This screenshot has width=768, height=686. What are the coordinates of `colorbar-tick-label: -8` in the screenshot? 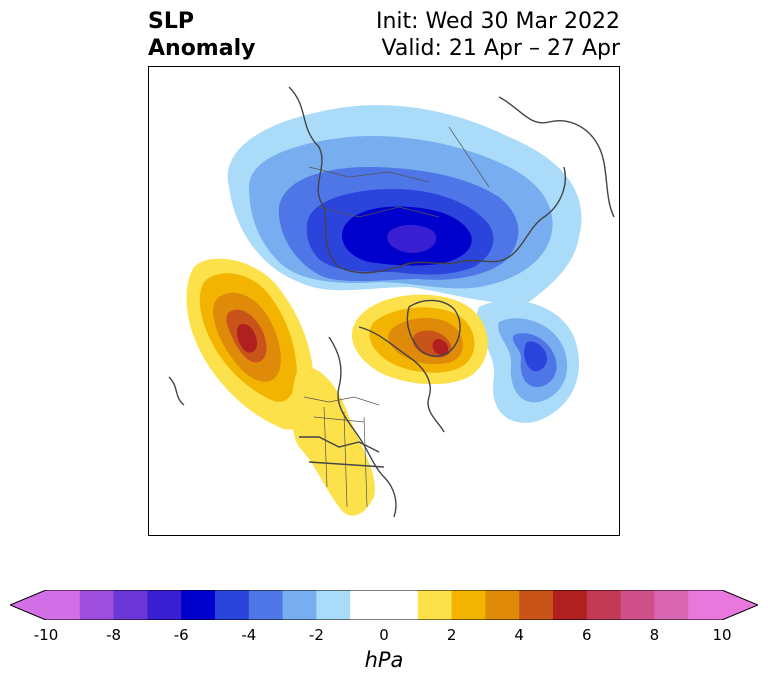 It's located at (114, 635).